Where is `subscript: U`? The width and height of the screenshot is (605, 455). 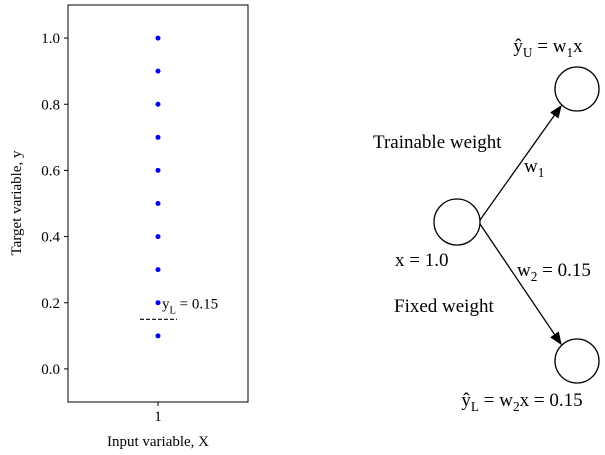 subscript: U is located at coordinates (528, 52).